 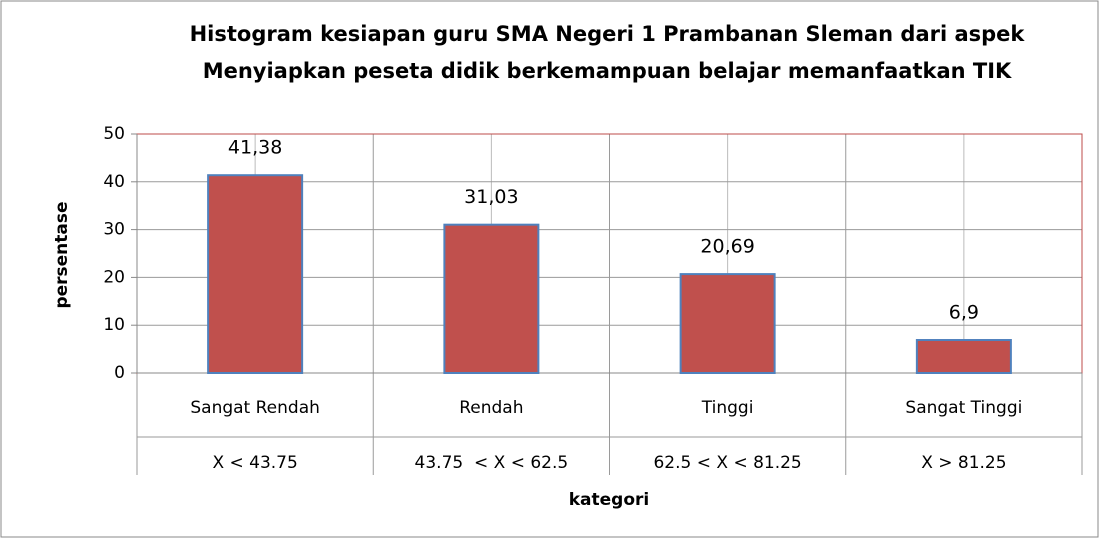 I want to click on x-tick-label: Sangat Rendah, so click(x=255, y=408).